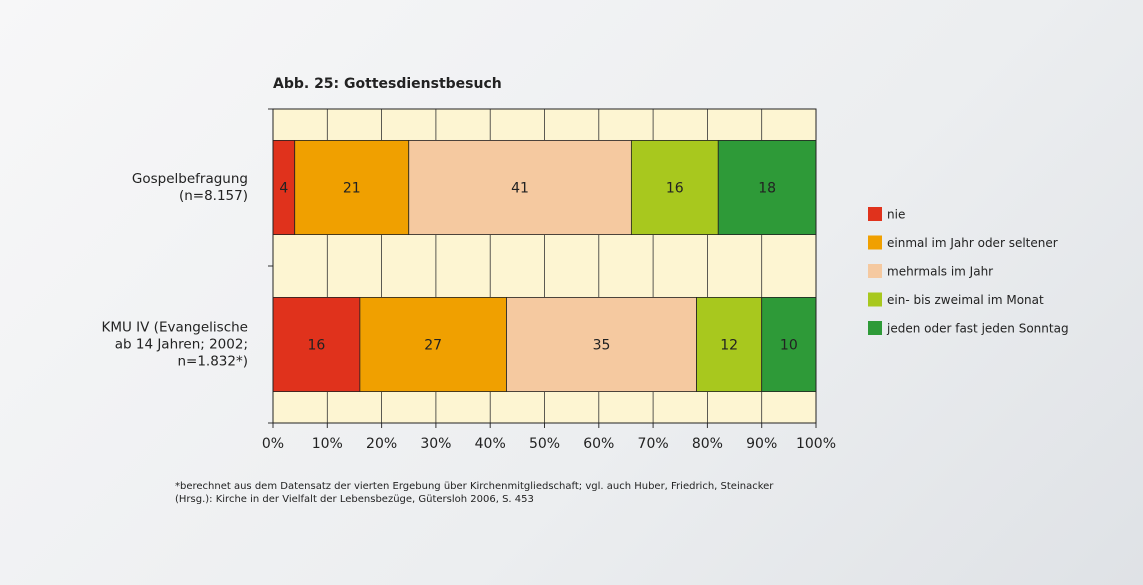 This screenshot has width=1143, height=585. I want to click on data-label: 41, so click(520, 189).